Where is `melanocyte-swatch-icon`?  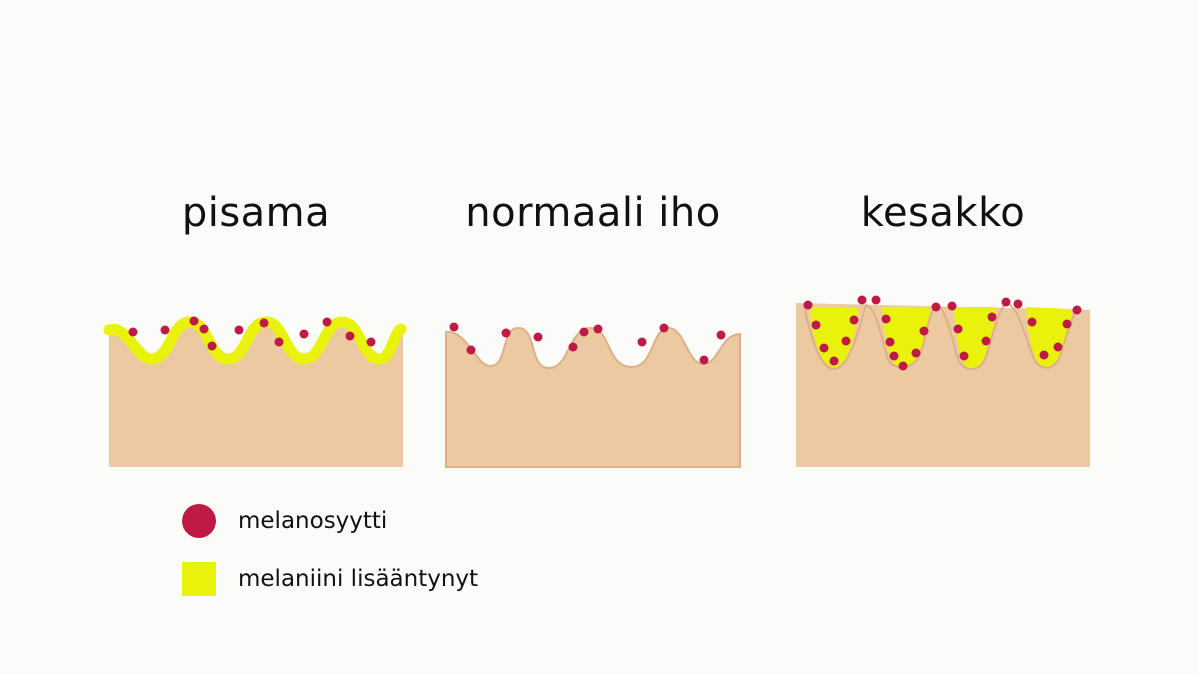
melanocyte-swatch-icon is located at coordinates (199, 521).